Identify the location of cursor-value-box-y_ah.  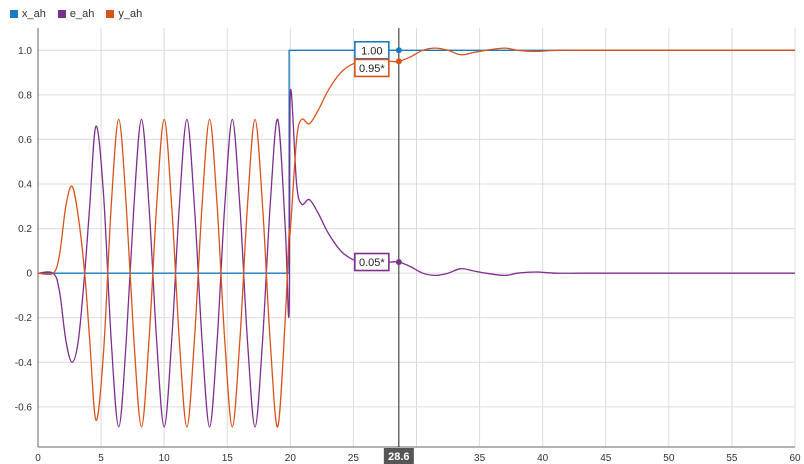
(372, 68).